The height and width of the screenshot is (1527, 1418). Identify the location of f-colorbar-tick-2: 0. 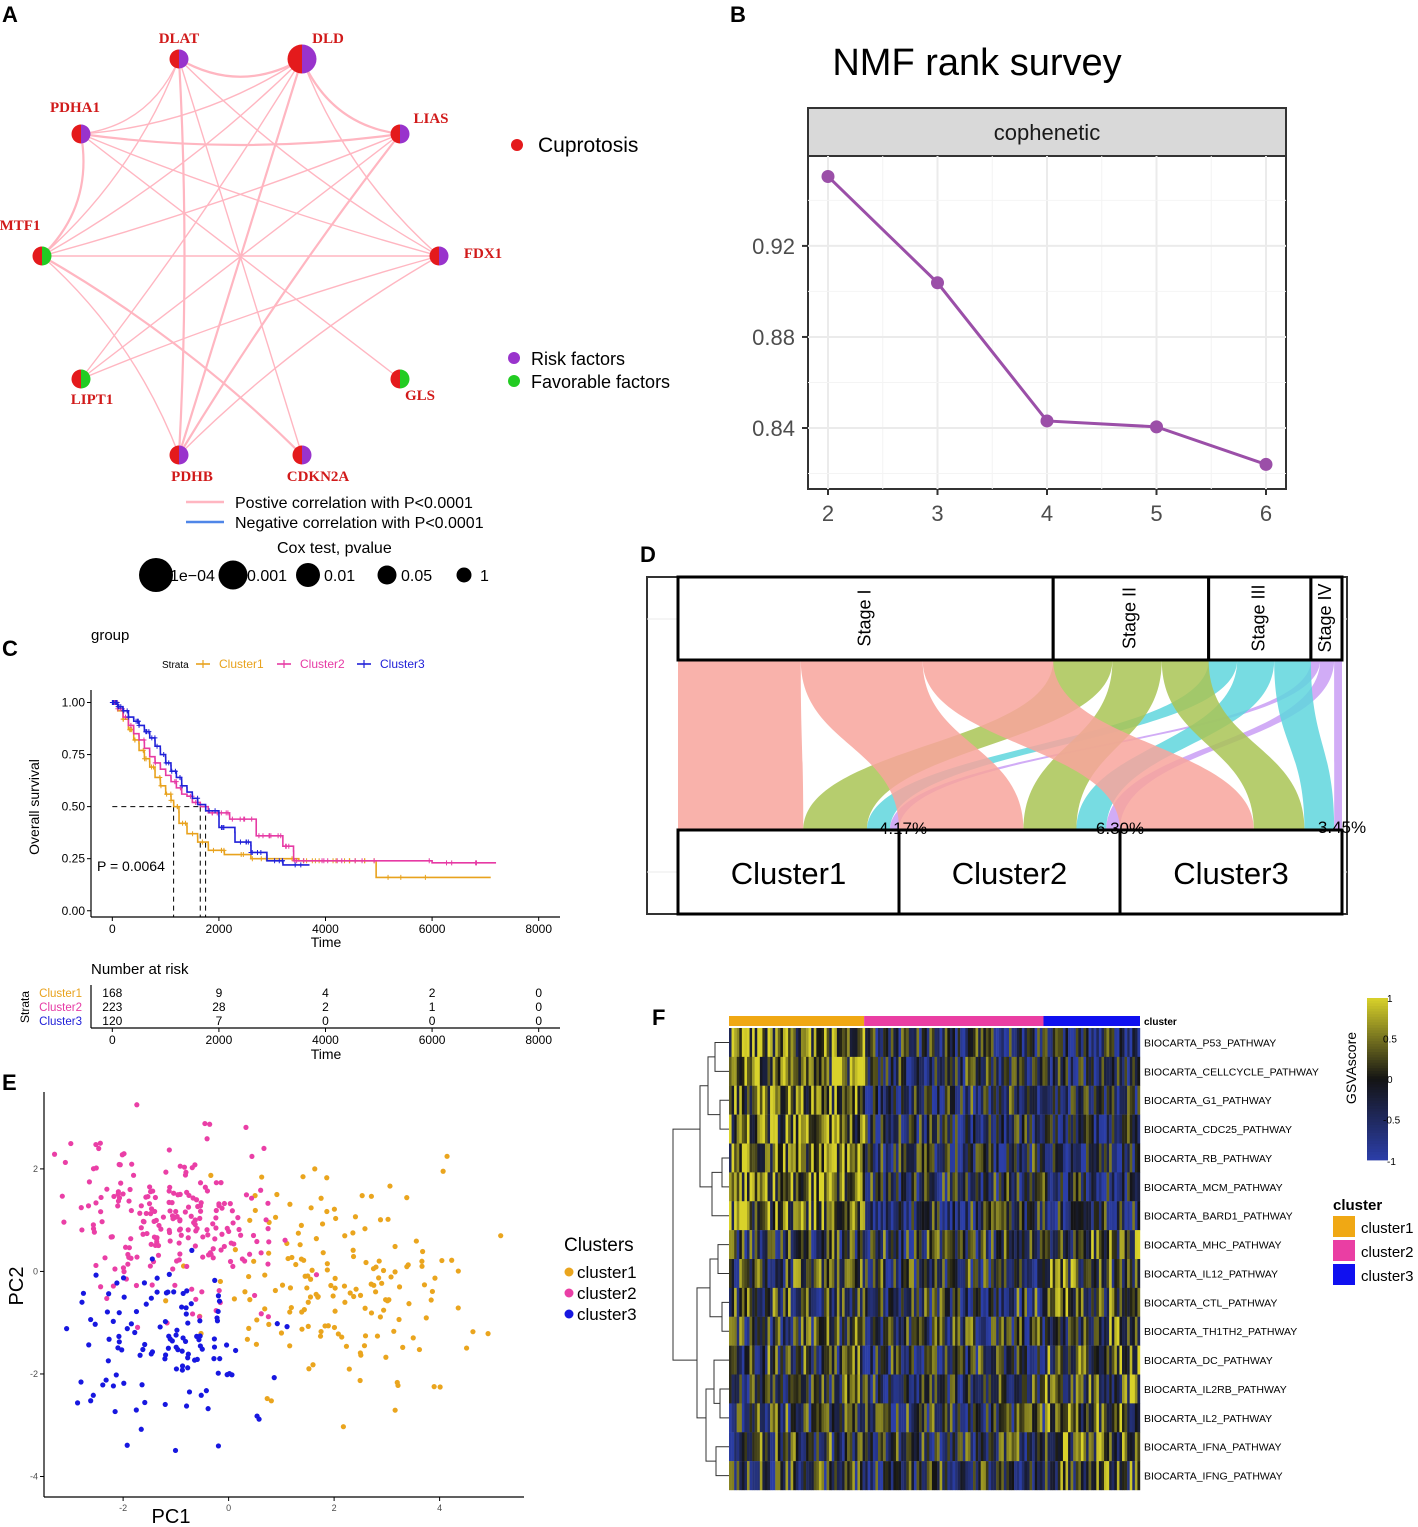
(1390, 1080).